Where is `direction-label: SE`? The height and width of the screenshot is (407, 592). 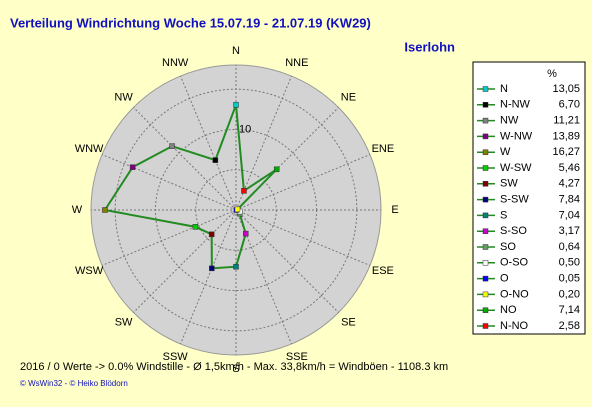
direction-label: SE is located at coordinates (348, 322).